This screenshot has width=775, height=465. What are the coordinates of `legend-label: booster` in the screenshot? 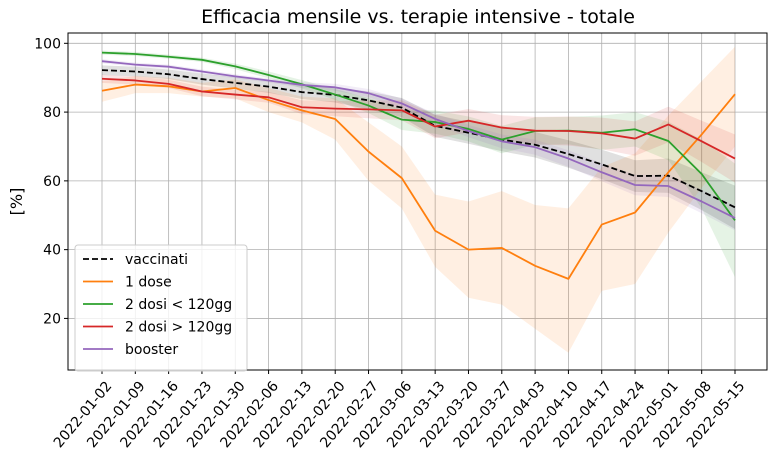 It's located at (151, 350).